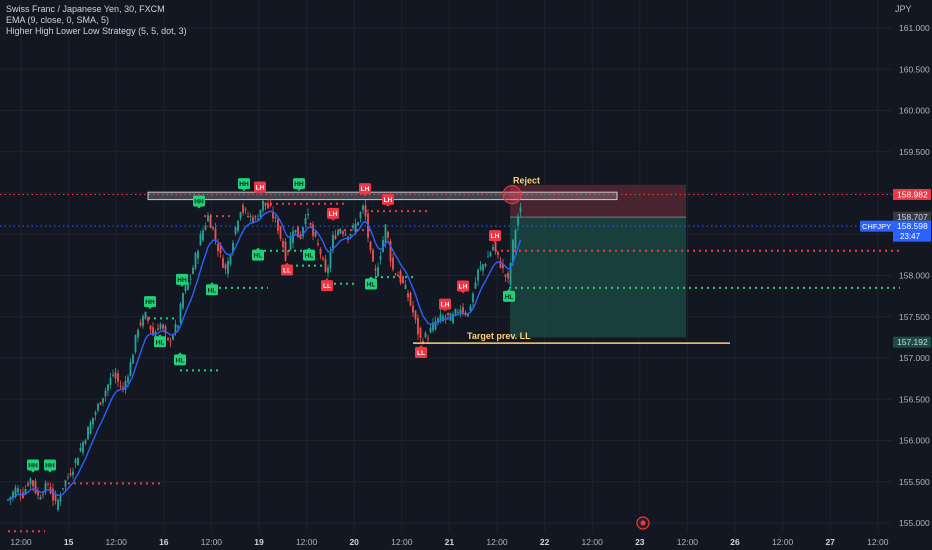  What do you see at coordinates (876, 226) in the screenshot?
I see `symbol-tag-text: CHFJPY` at bounding box center [876, 226].